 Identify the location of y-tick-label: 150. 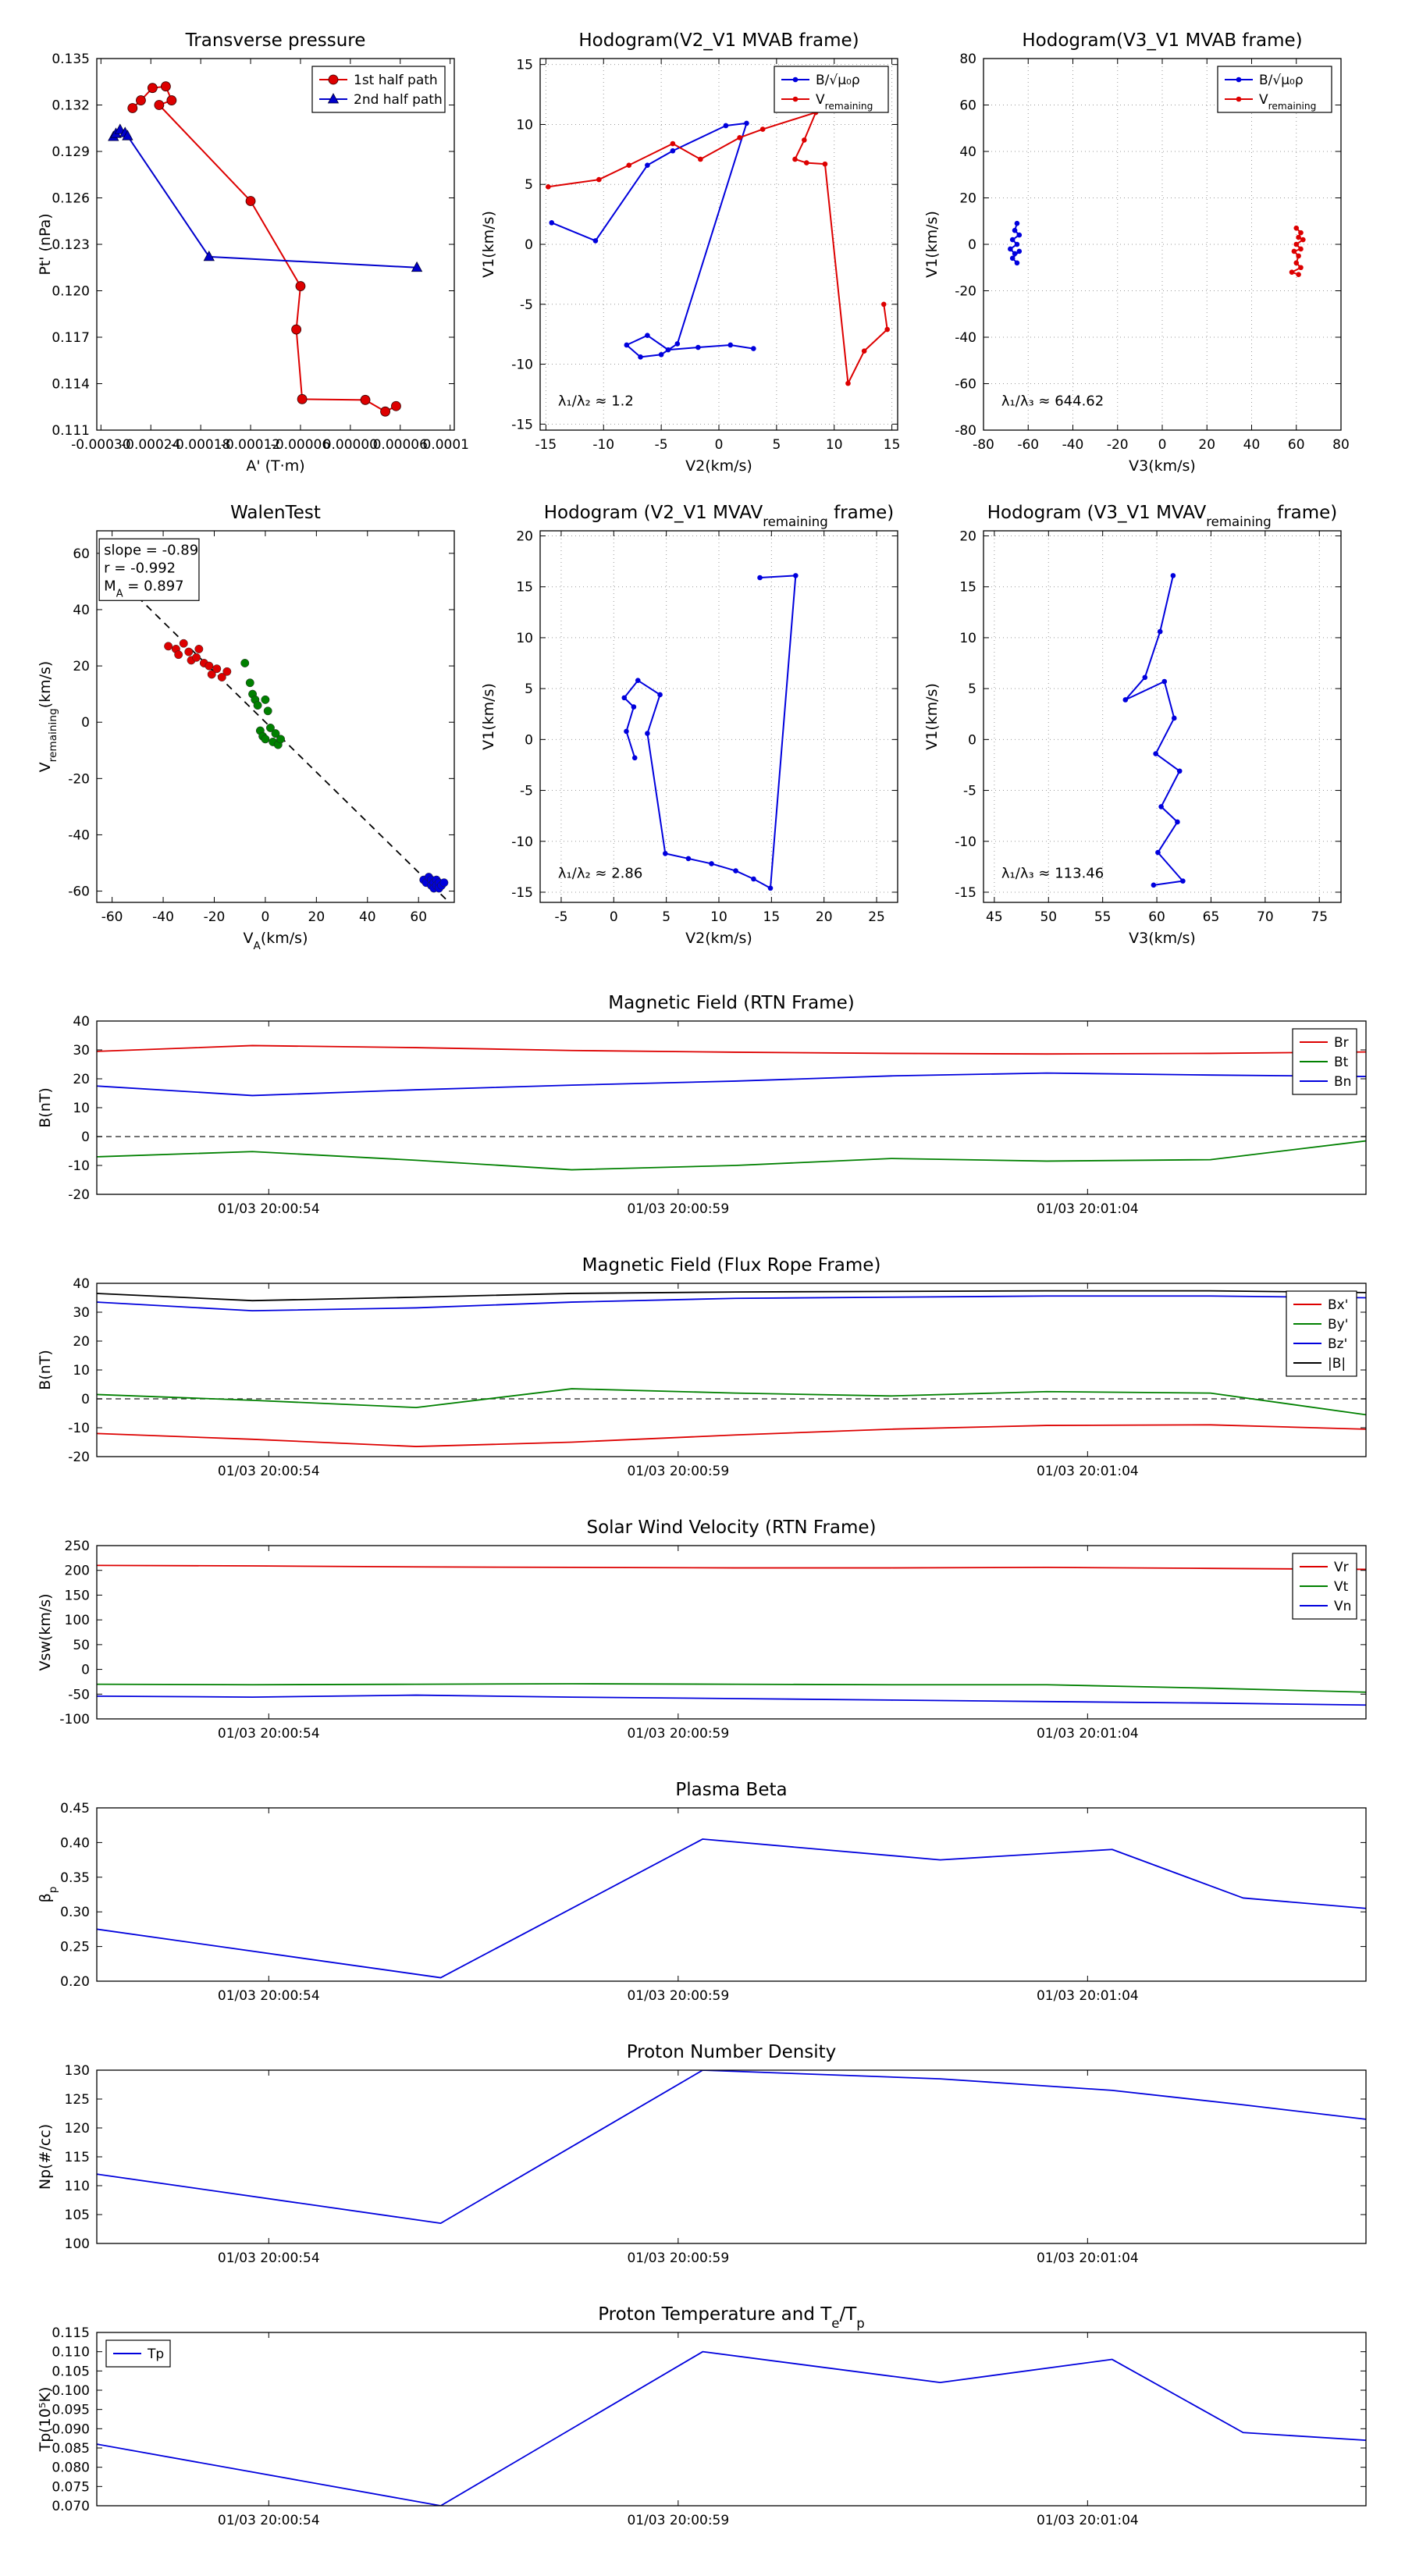
(77, 1595).